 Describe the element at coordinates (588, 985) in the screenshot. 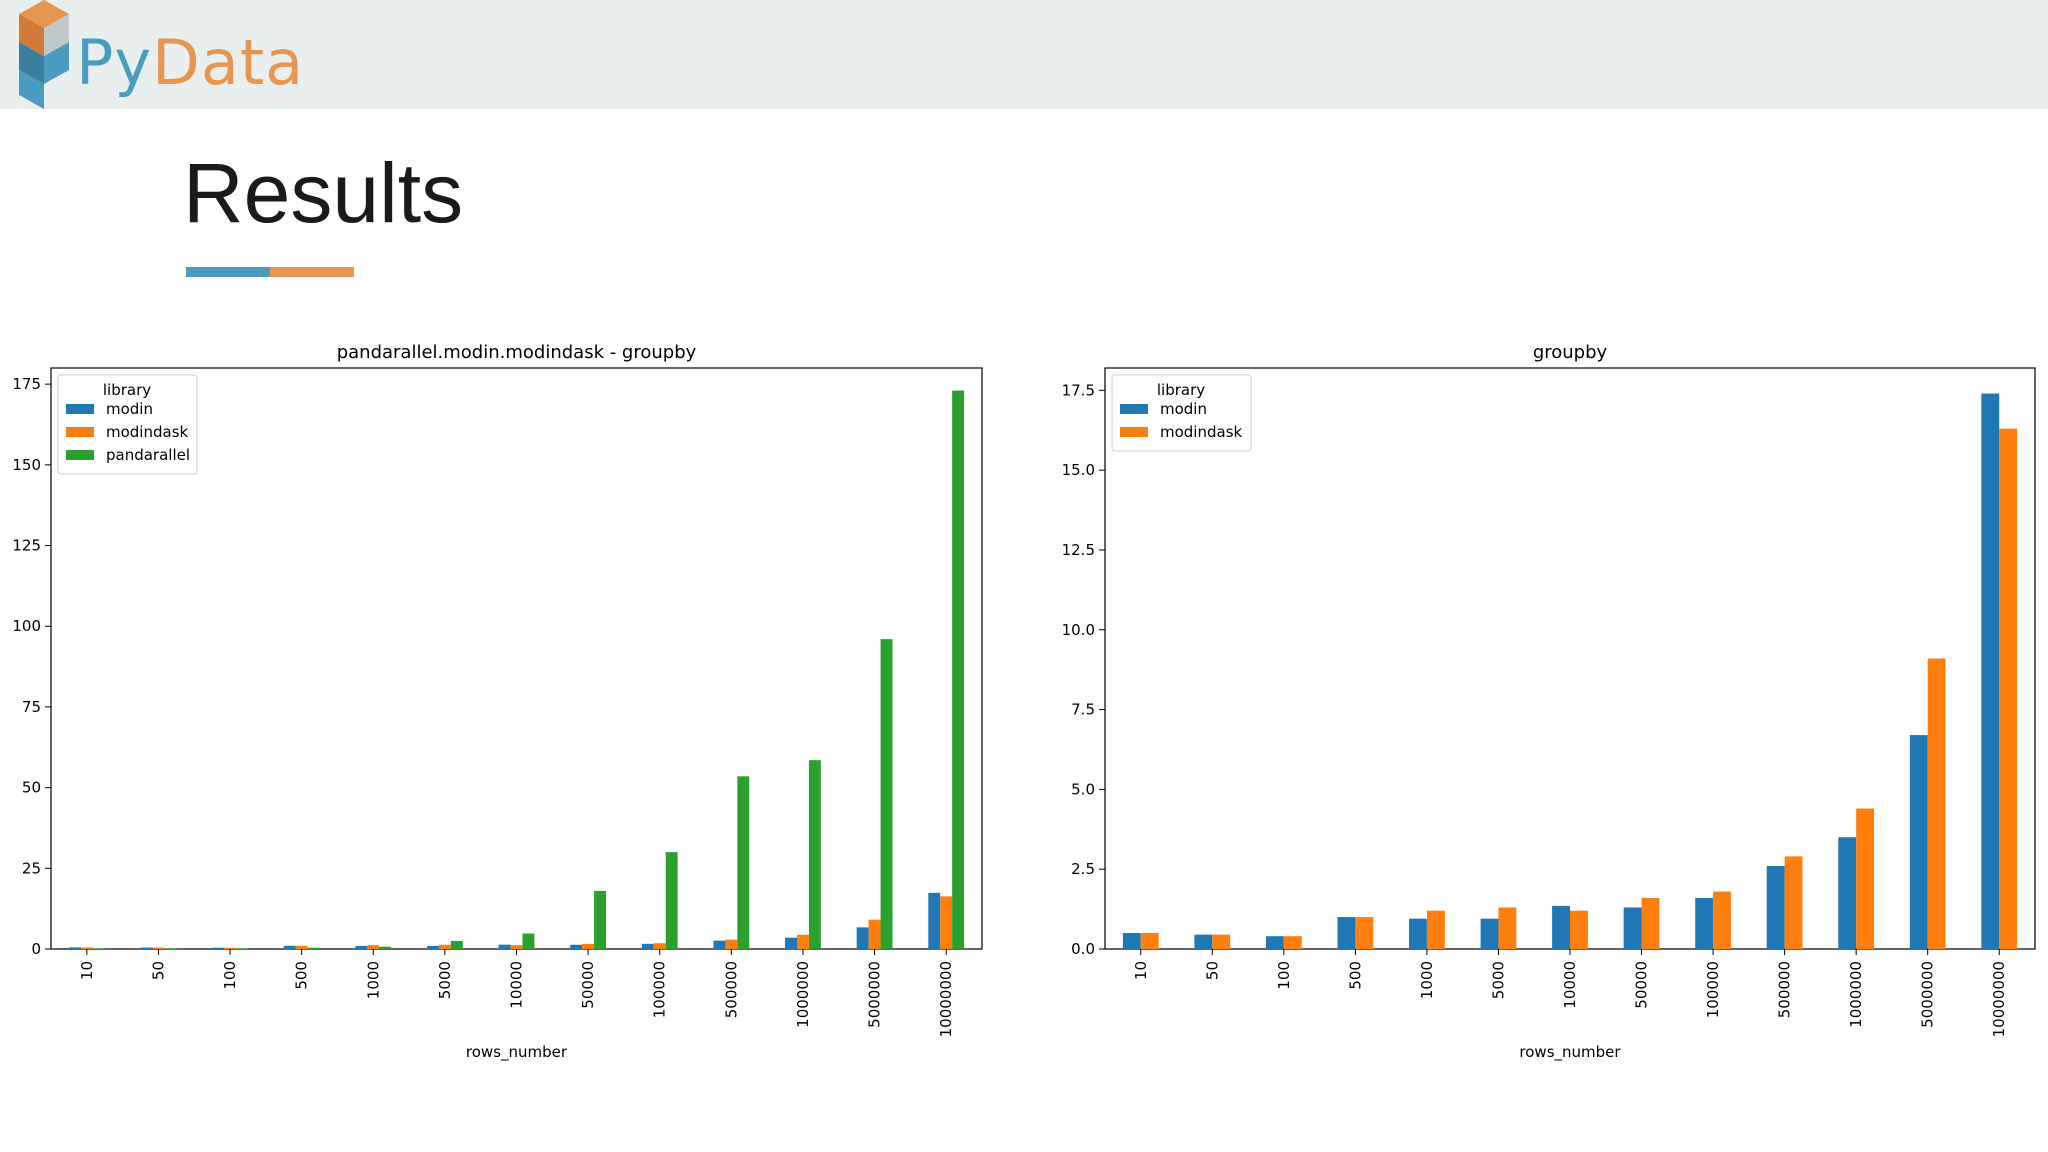

I see `x-tick-label: 50000` at that location.